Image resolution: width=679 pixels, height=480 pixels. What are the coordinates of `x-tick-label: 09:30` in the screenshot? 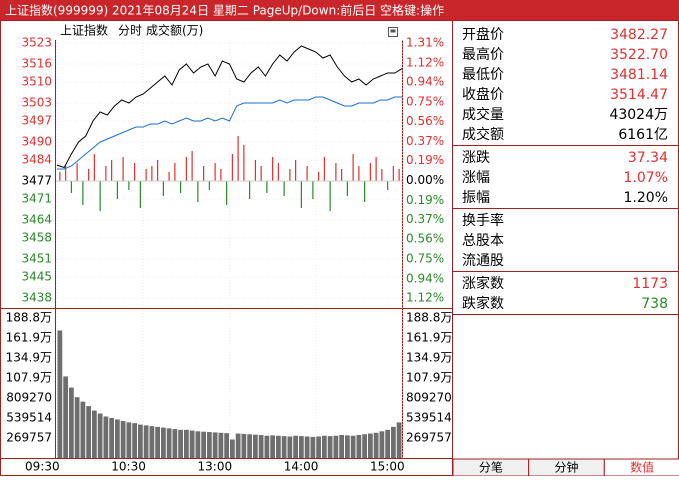 It's located at (42, 467).